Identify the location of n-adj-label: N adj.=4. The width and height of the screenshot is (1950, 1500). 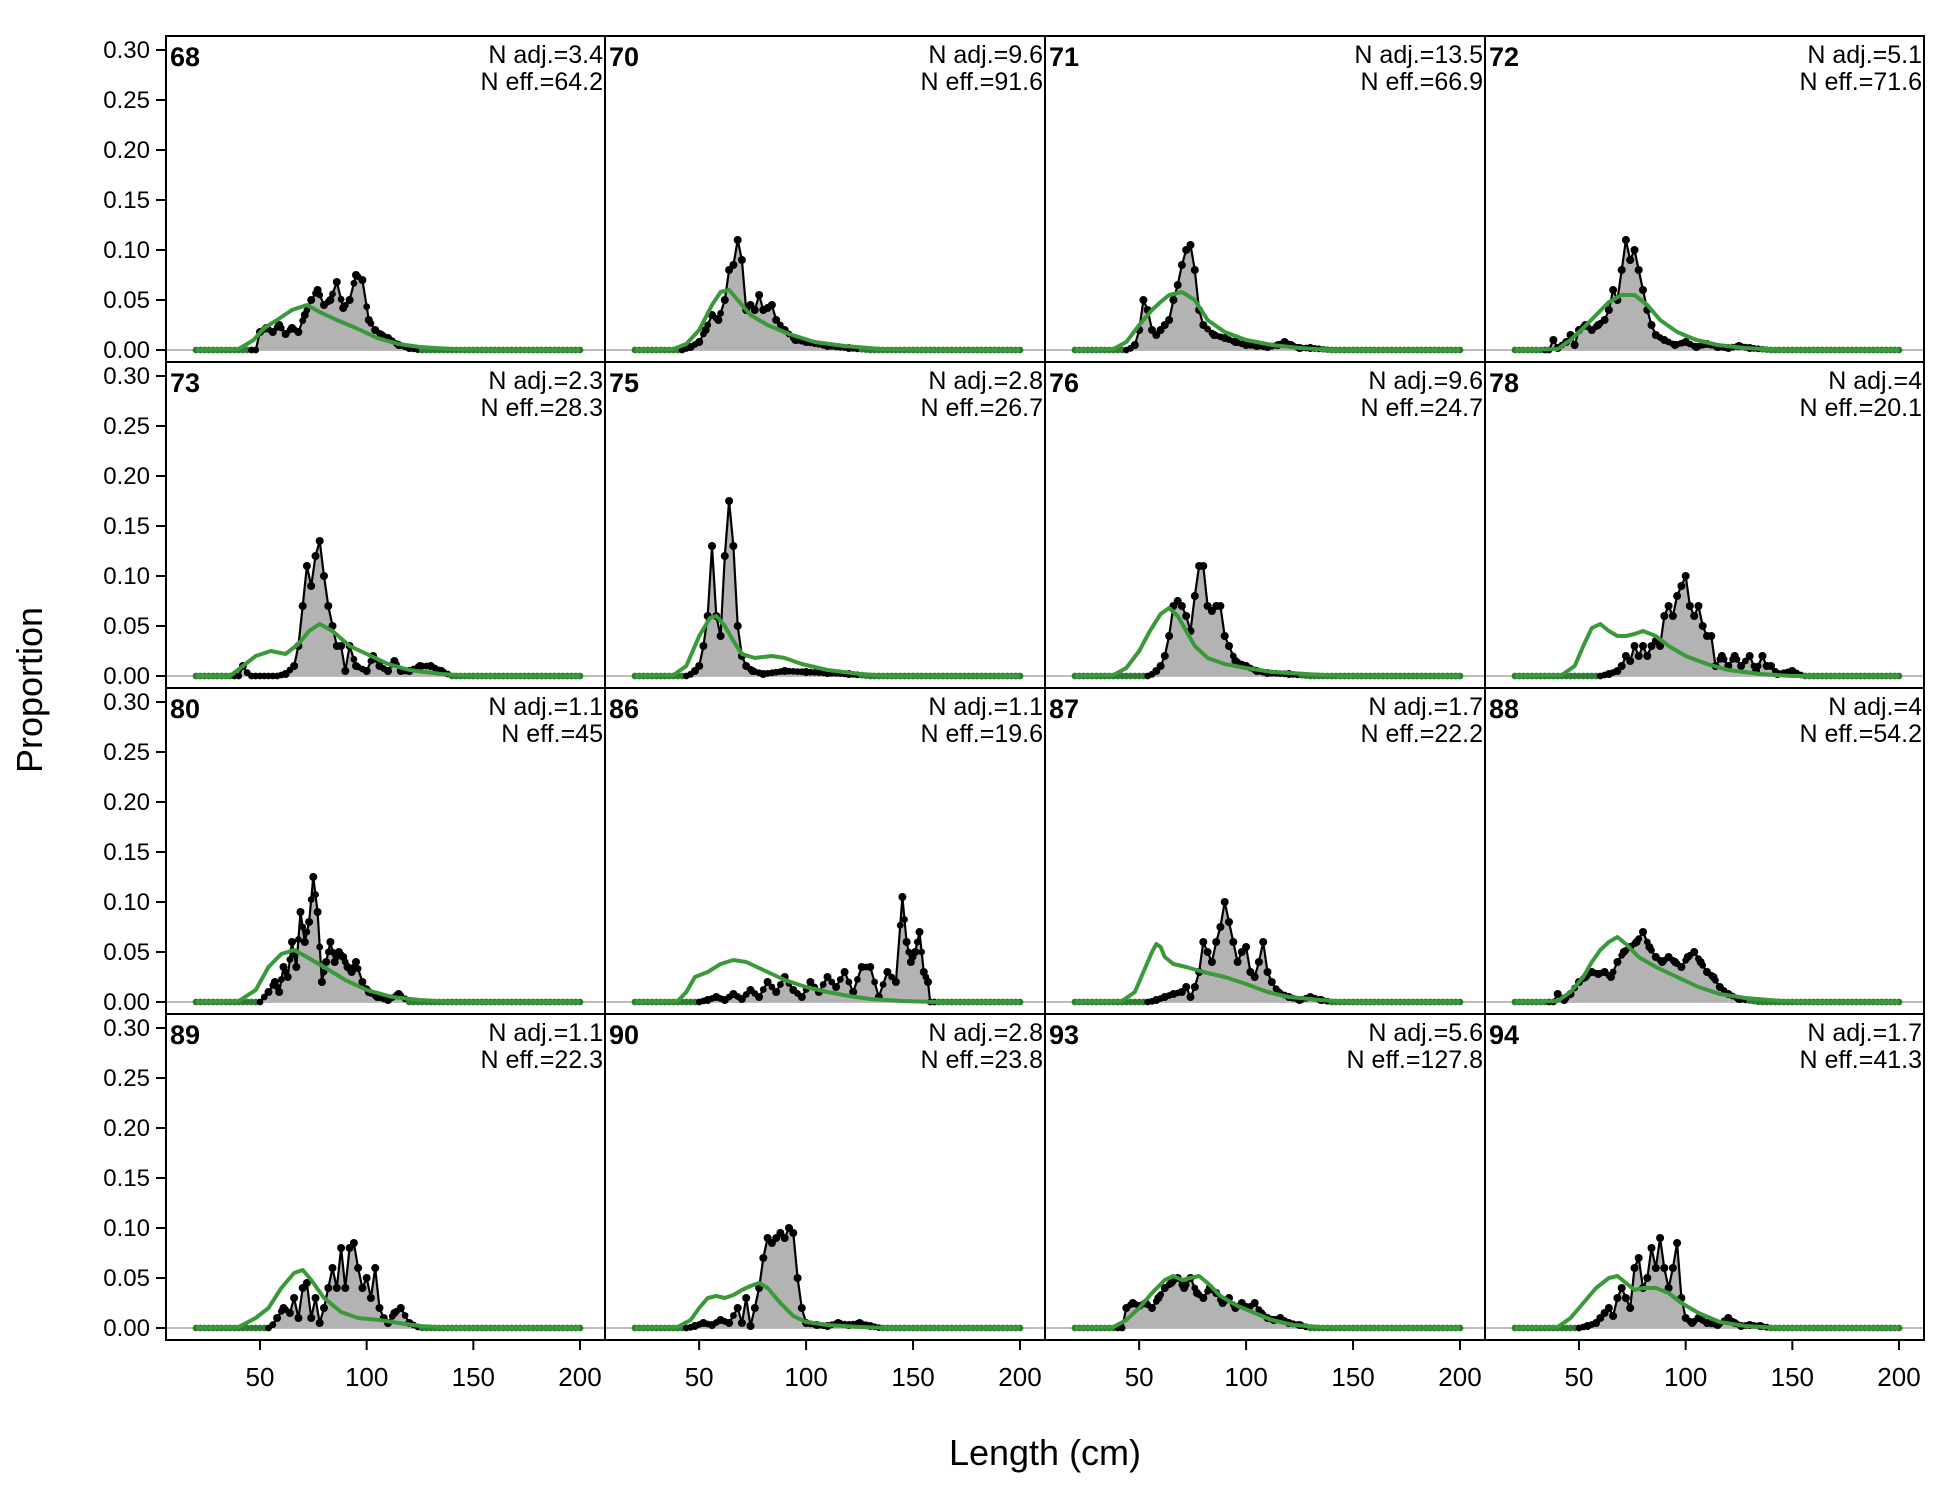
(1875, 707).